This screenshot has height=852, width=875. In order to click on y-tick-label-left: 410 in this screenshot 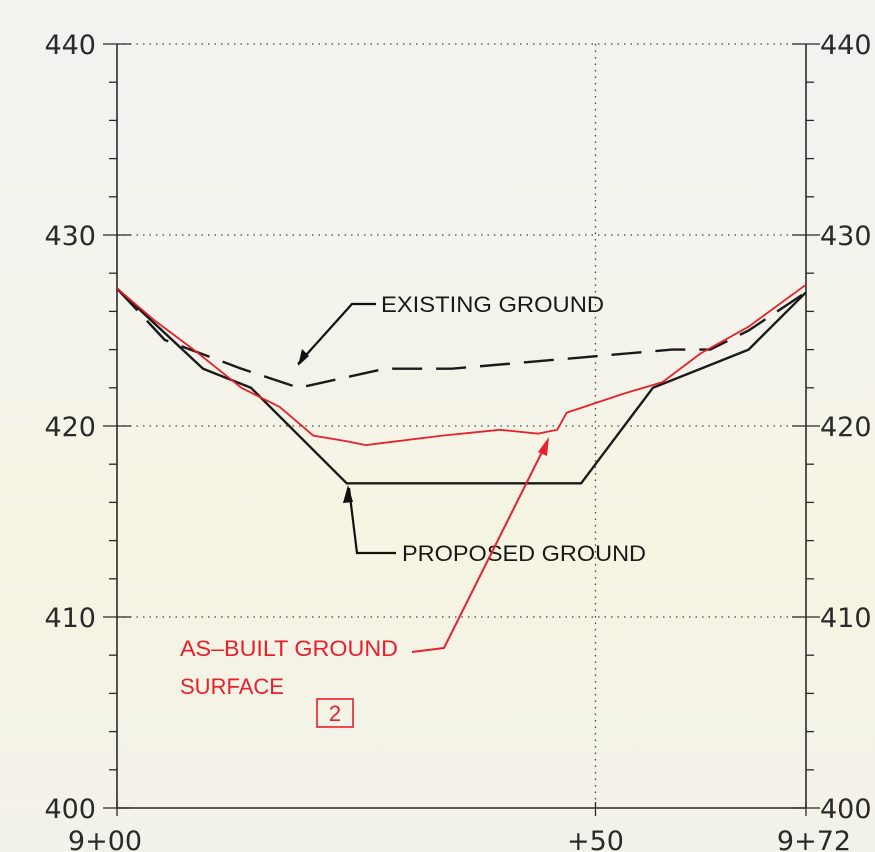, I will do `click(70, 618)`.